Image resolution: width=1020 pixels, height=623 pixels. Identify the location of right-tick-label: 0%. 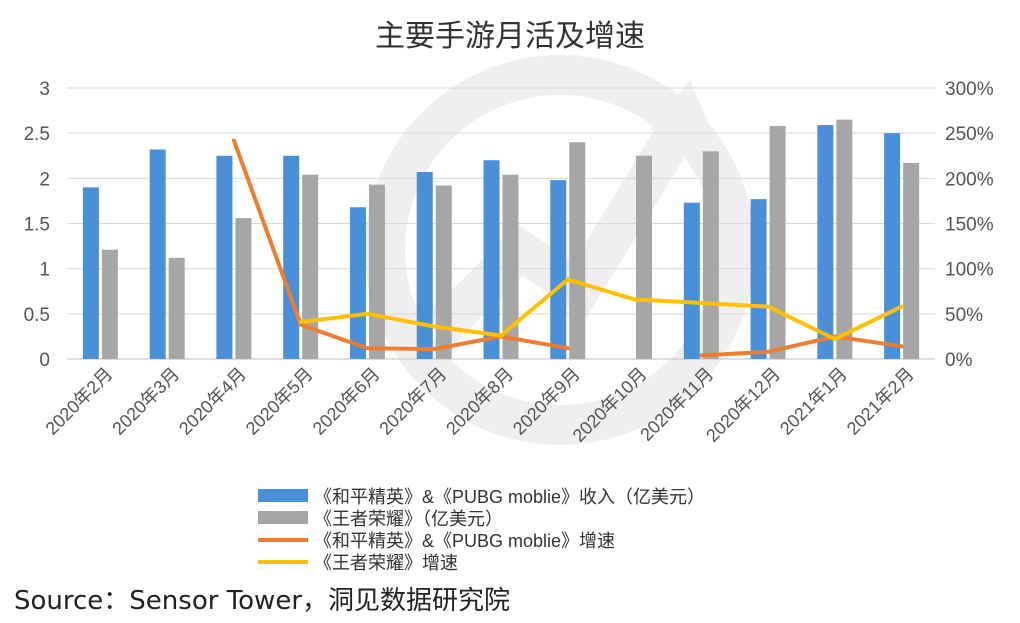
(959, 360).